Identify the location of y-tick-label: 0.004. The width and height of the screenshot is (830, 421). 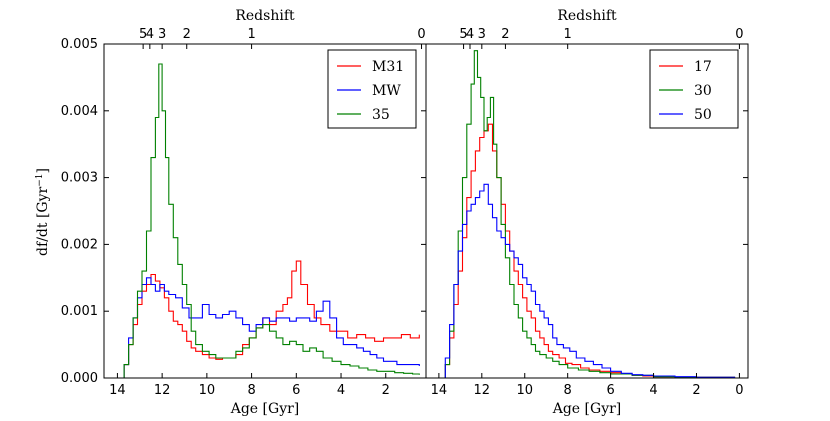
(79, 111).